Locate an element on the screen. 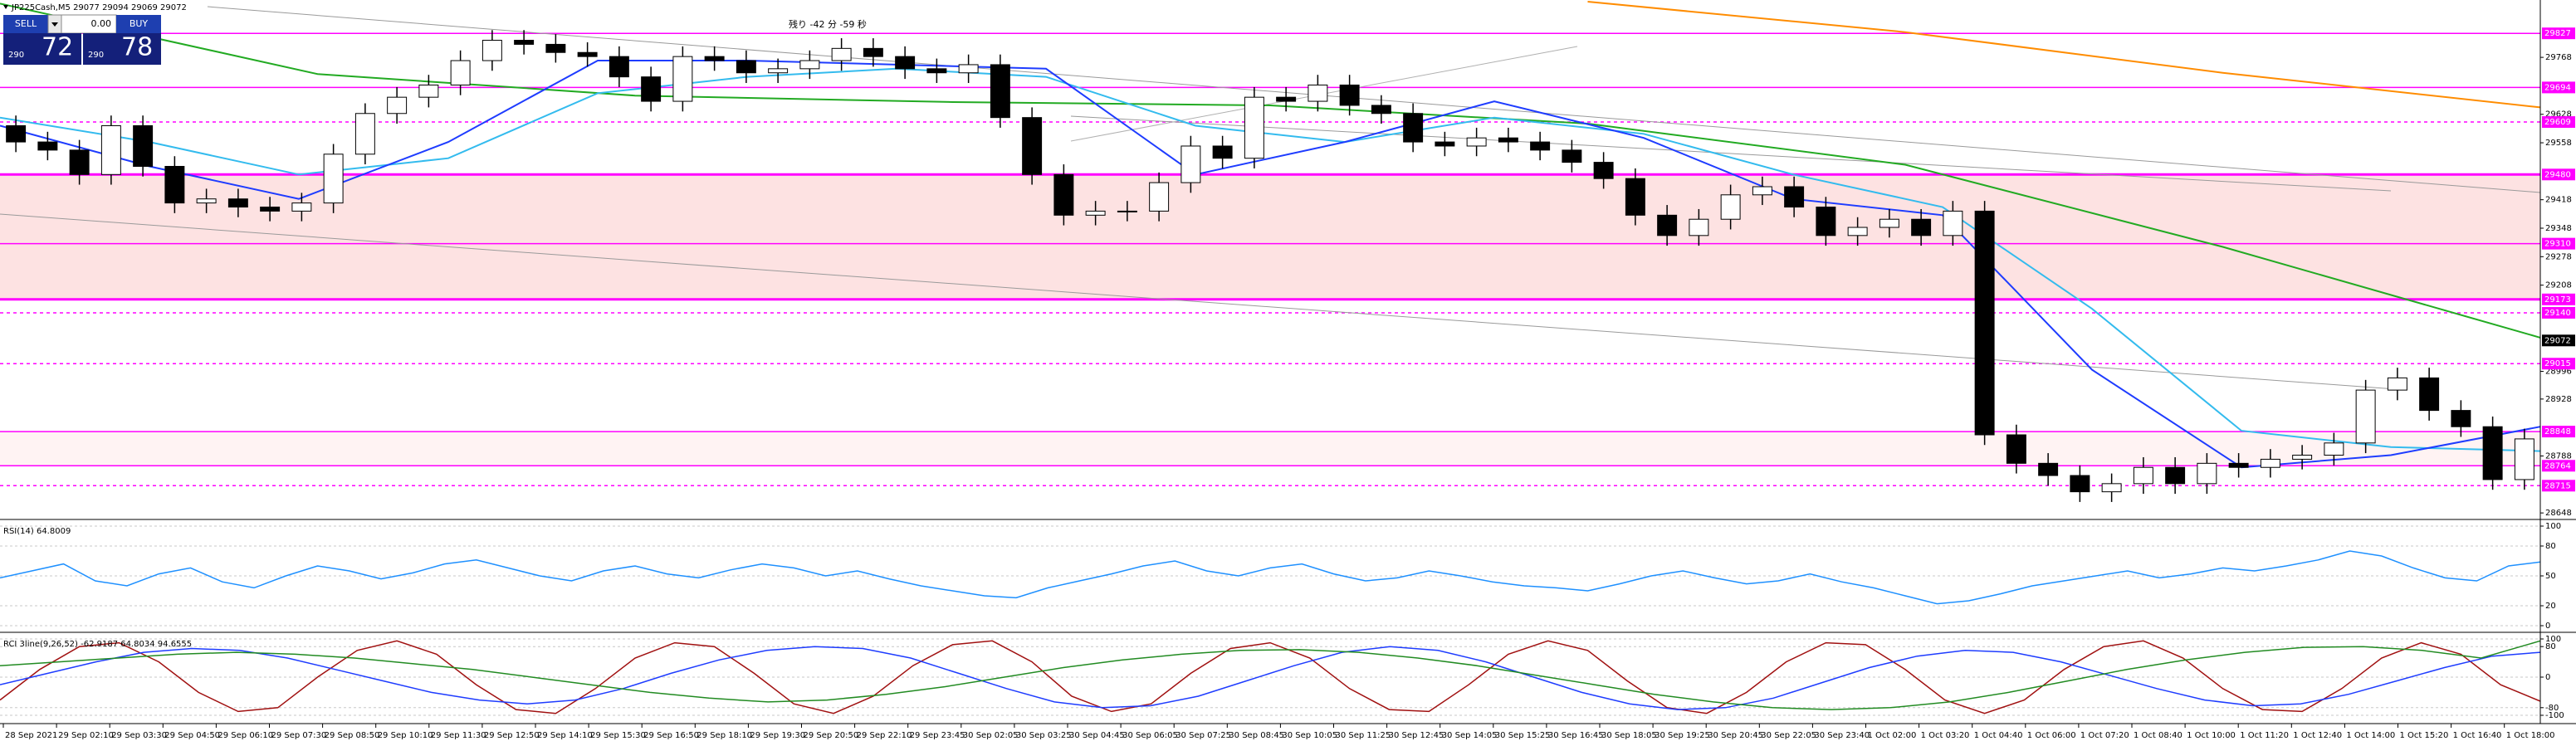 Image resolution: width=2576 pixels, height=746 pixels. x-tick-label: 30 Sep 15:25 is located at coordinates (1523, 735).